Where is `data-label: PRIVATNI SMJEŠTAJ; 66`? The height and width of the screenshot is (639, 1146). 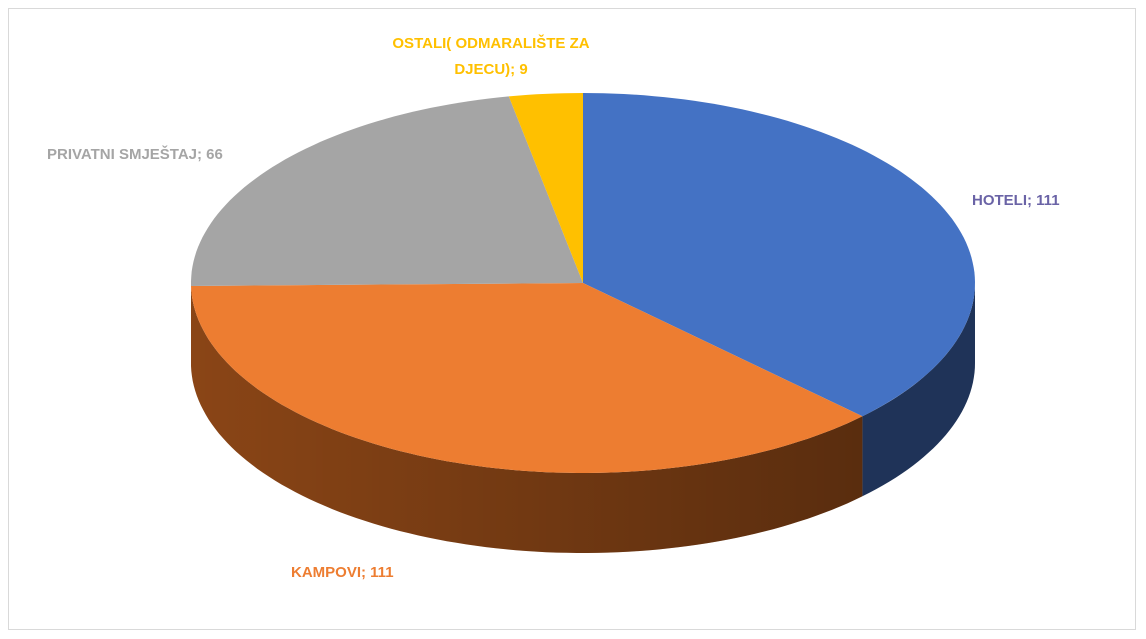
data-label: PRIVATNI SMJEŠTAJ; 66 is located at coordinates (135, 154).